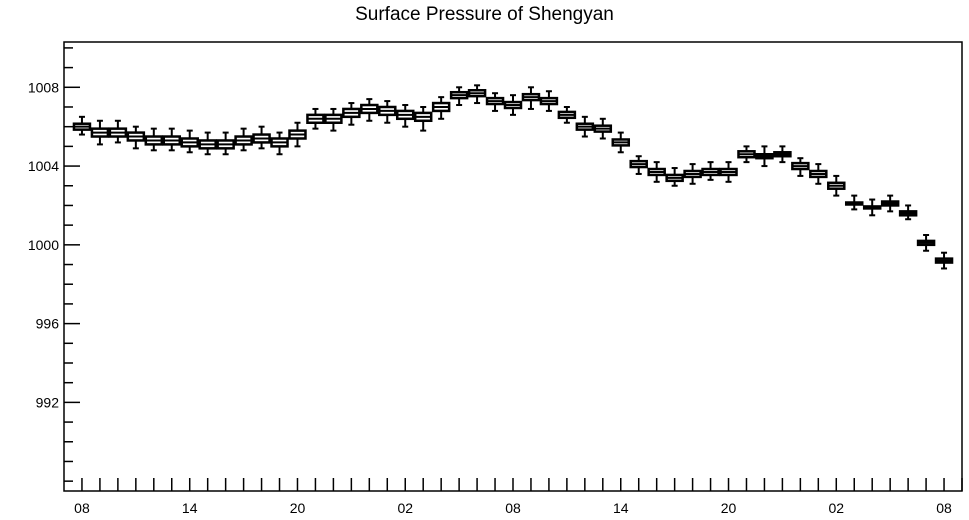 This screenshot has width=969, height=520. I want to click on chart-title: Surface Pressure of Shengyan, so click(484, 14).